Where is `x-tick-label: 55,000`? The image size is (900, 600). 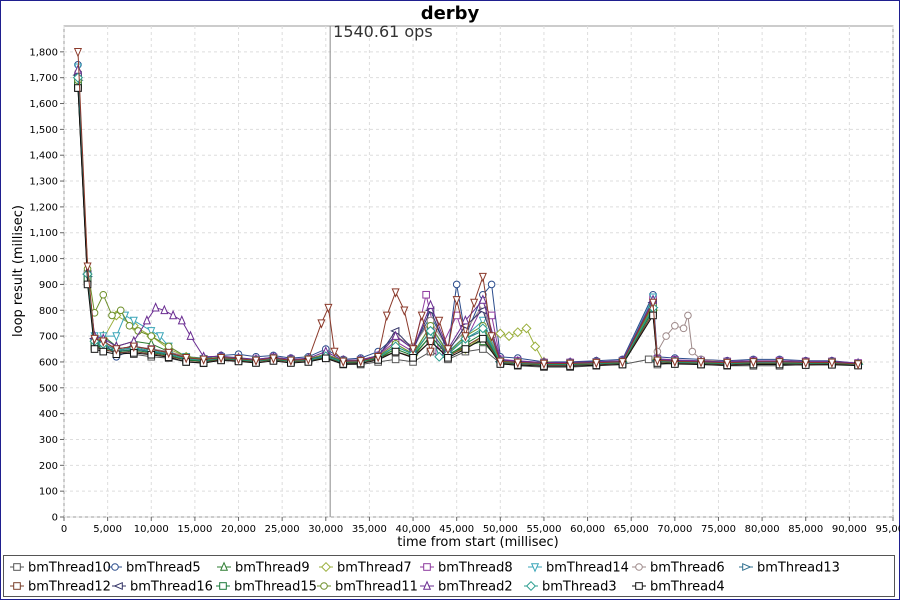
x-tick-label: 55,000 is located at coordinates (543, 529).